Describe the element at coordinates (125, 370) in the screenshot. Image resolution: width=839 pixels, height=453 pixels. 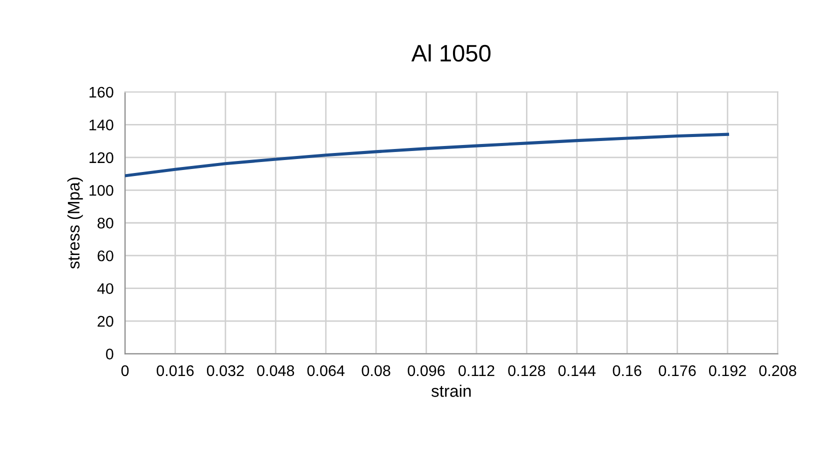
I see `x-tick-label: 0` at that location.